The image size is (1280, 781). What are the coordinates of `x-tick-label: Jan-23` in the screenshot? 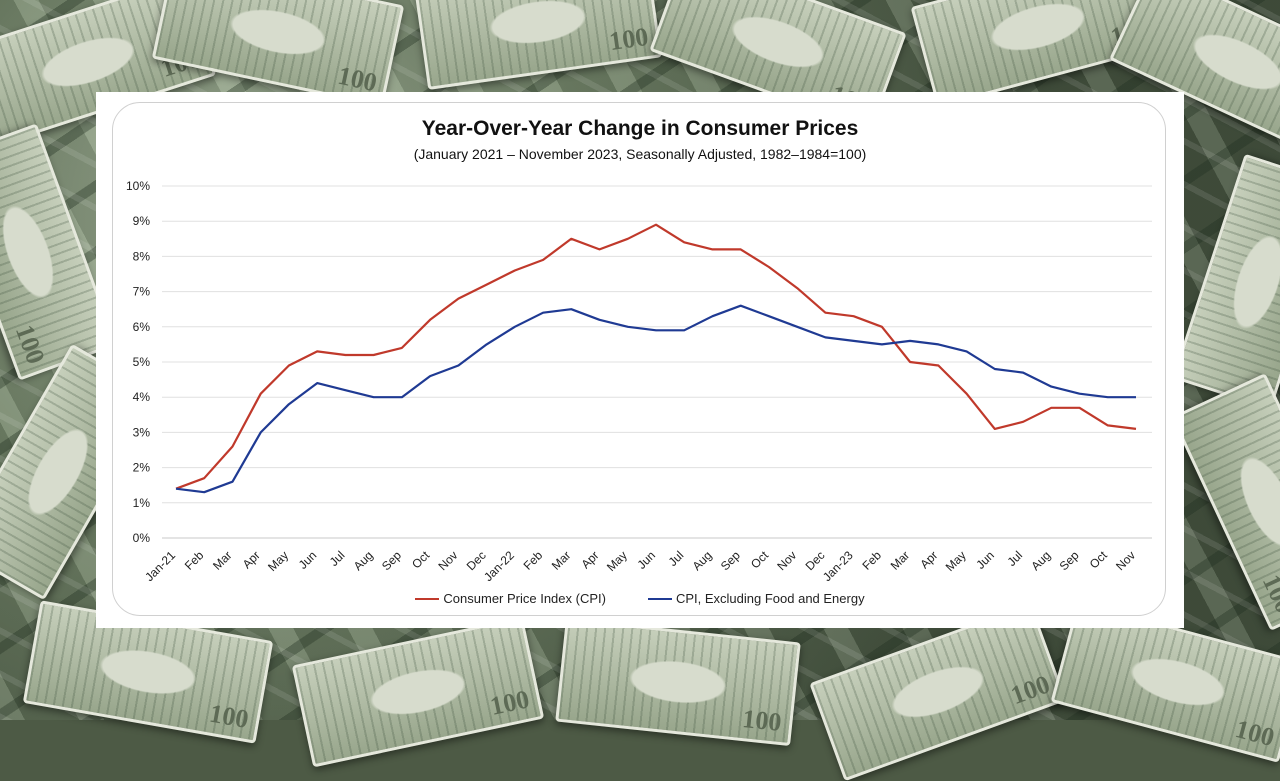 It's located at (838, 566).